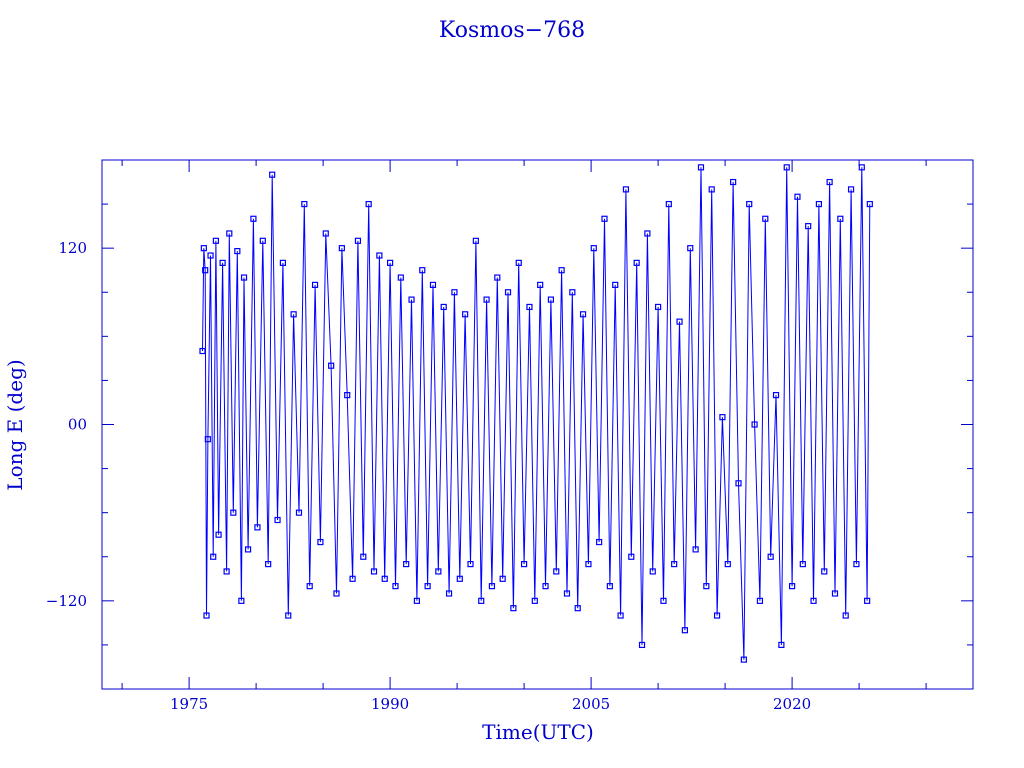 Image resolution: width=1024 pixels, height=768 pixels. I want to click on x-tick-label: 2005, so click(591, 704).